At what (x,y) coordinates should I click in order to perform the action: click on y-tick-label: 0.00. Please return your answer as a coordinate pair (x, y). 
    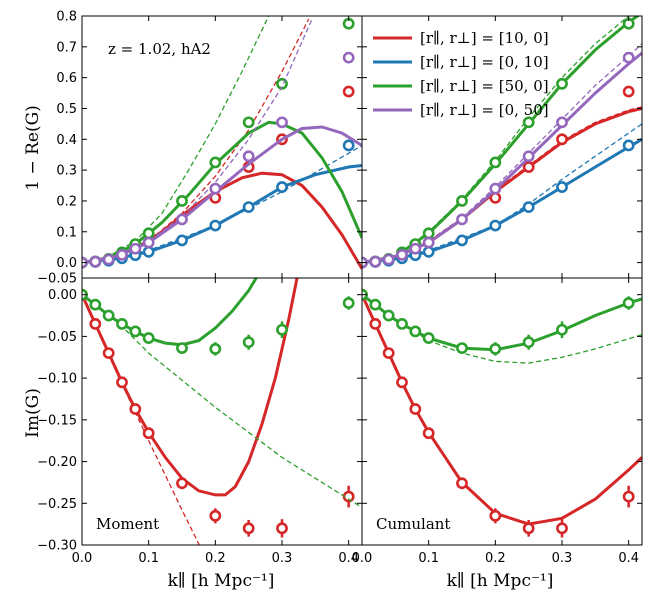
    Looking at the image, I should click on (62, 295).